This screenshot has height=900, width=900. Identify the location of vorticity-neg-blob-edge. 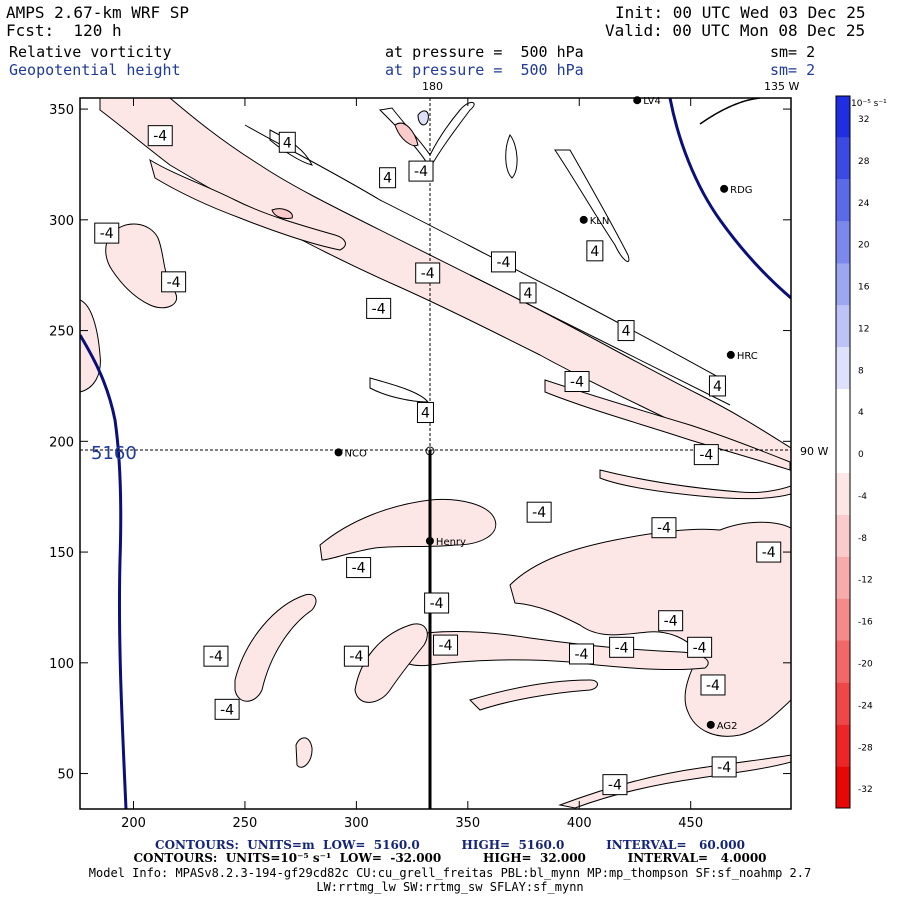
(90, 346).